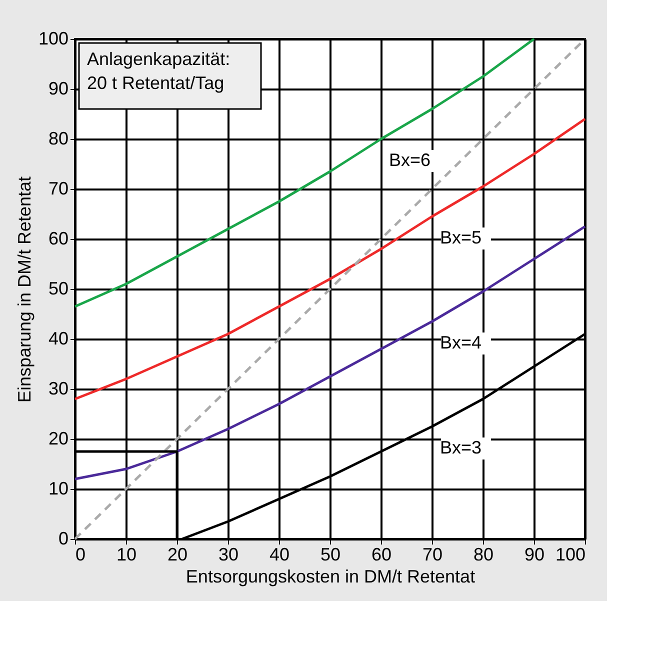 The width and height of the screenshot is (647, 651). I want to click on y-tick-label: 70, so click(58, 188).